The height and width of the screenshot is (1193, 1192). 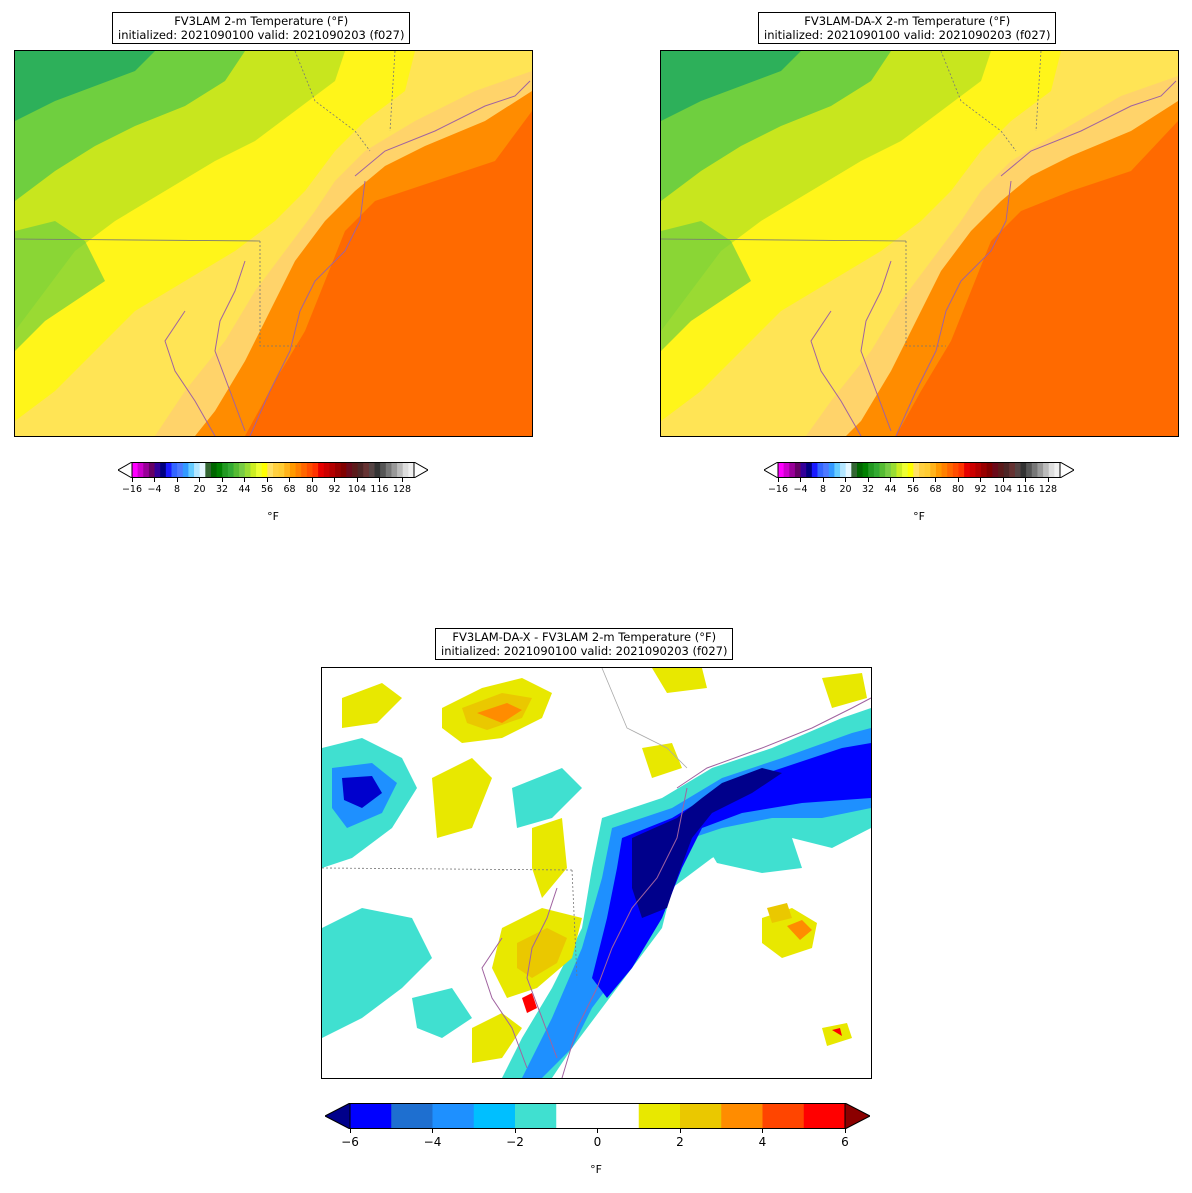 I want to click on state-border-ct, so click(x=392, y=91).